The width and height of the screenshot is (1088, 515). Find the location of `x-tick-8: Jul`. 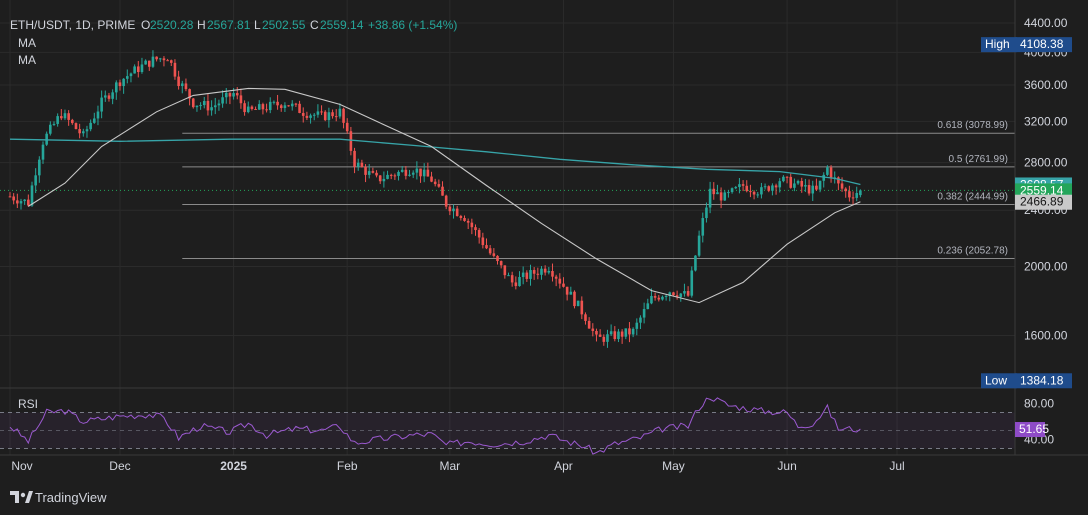

x-tick-8: Jul is located at coordinates (896, 466).